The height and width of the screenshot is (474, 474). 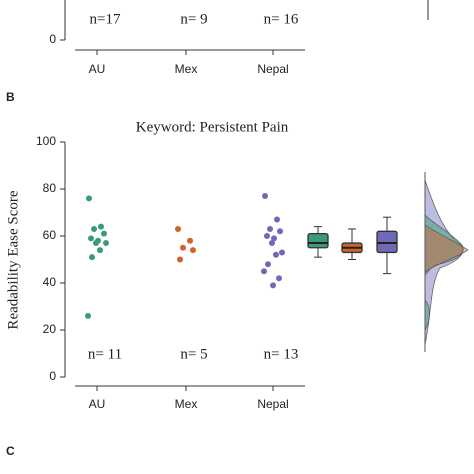 I want to click on y-tick-label: 100, so click(x=46, y=141).